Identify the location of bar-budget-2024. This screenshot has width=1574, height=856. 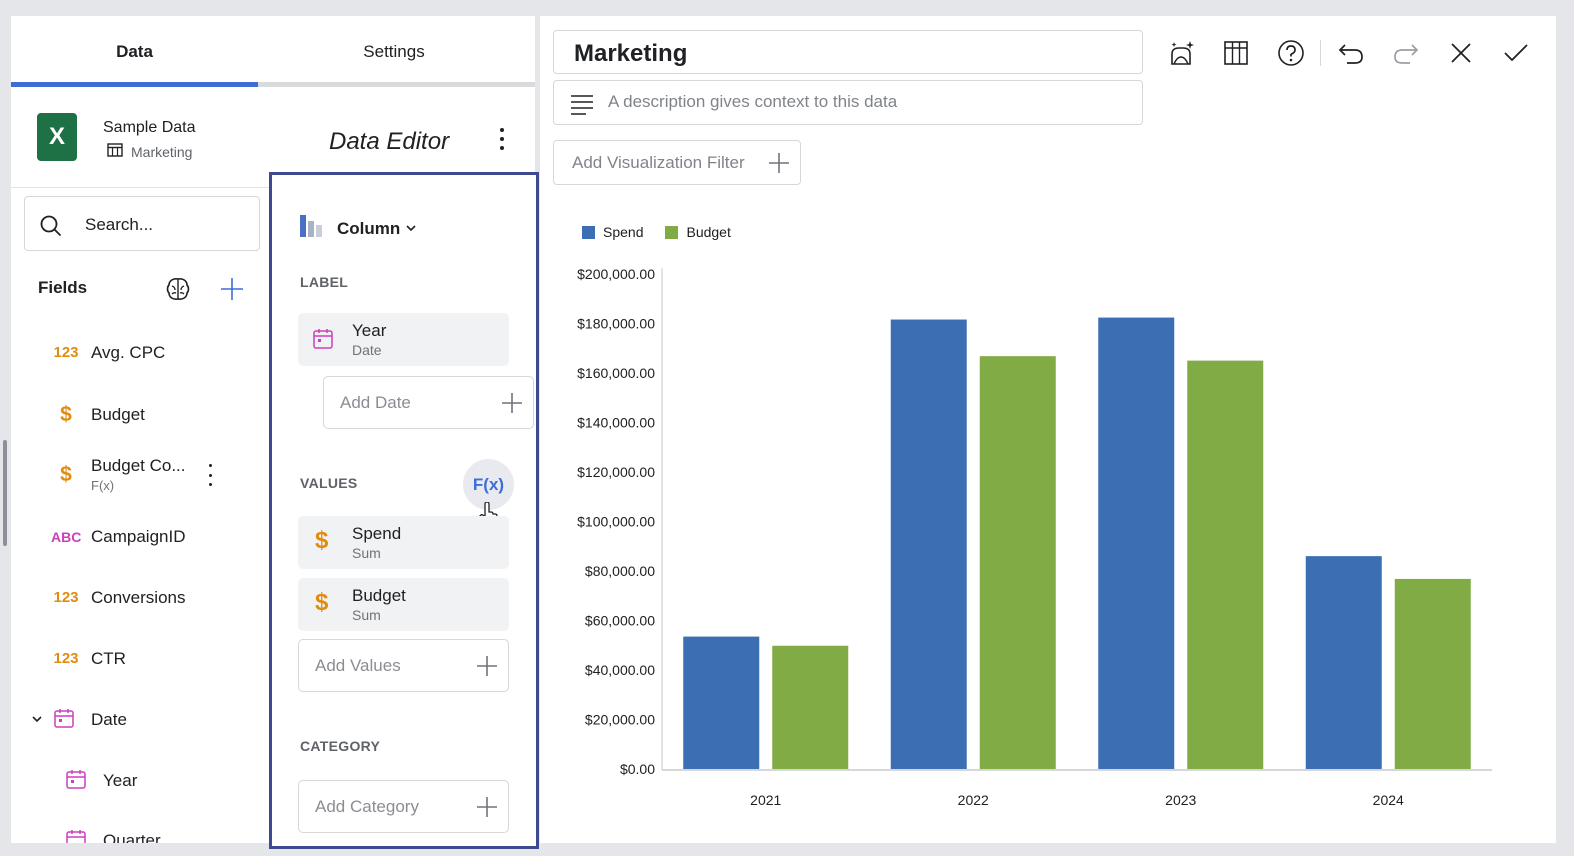
(1432, 673).